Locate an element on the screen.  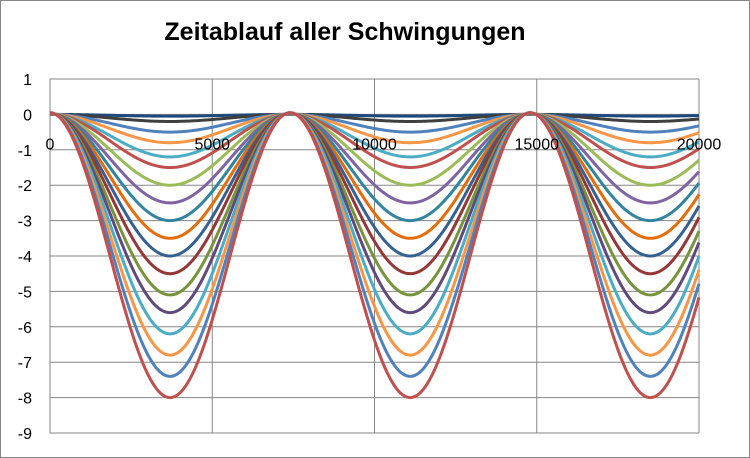
x-tick-label: 5000 is located at coordinates (212, 144).